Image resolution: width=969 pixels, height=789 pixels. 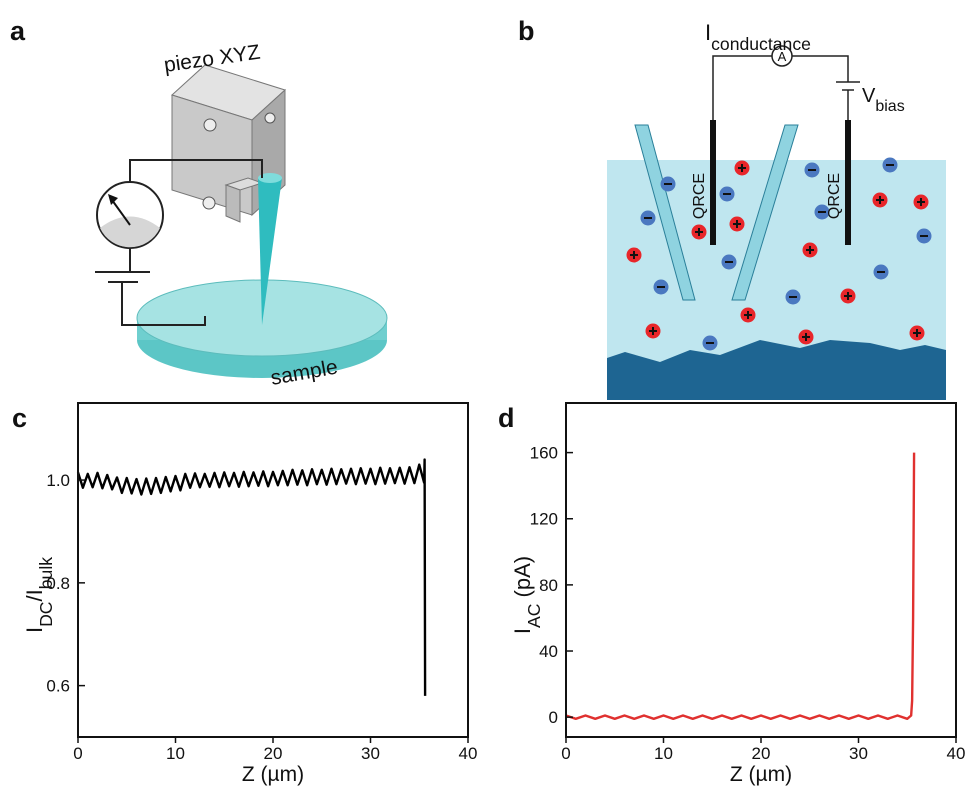 What do you see at coordinates (889, 106) in the screenshot?
I see `bias-label-part: bias` at bounding box center [889, 106].